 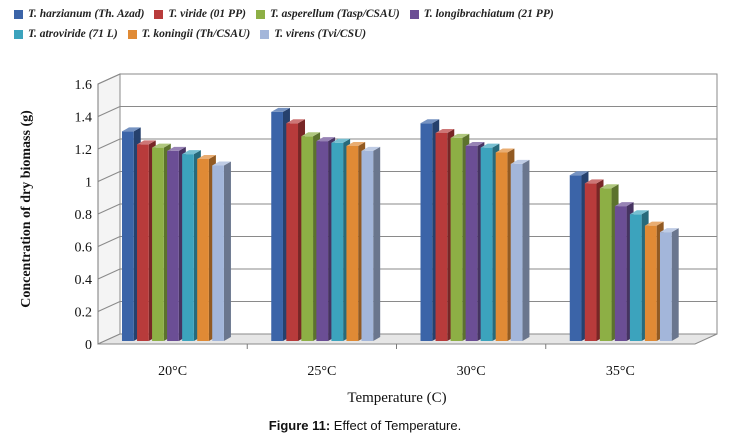 I want to click on x-tick-label: 30°C, so click(x=471, y=371).